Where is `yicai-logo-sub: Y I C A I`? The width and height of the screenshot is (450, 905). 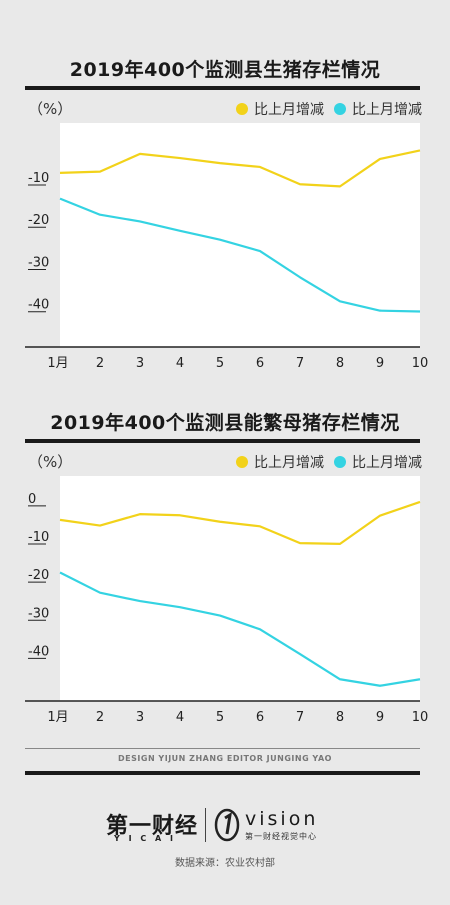
yicai-logo-sub: Y I C A I is located at coordinates (145, 838).